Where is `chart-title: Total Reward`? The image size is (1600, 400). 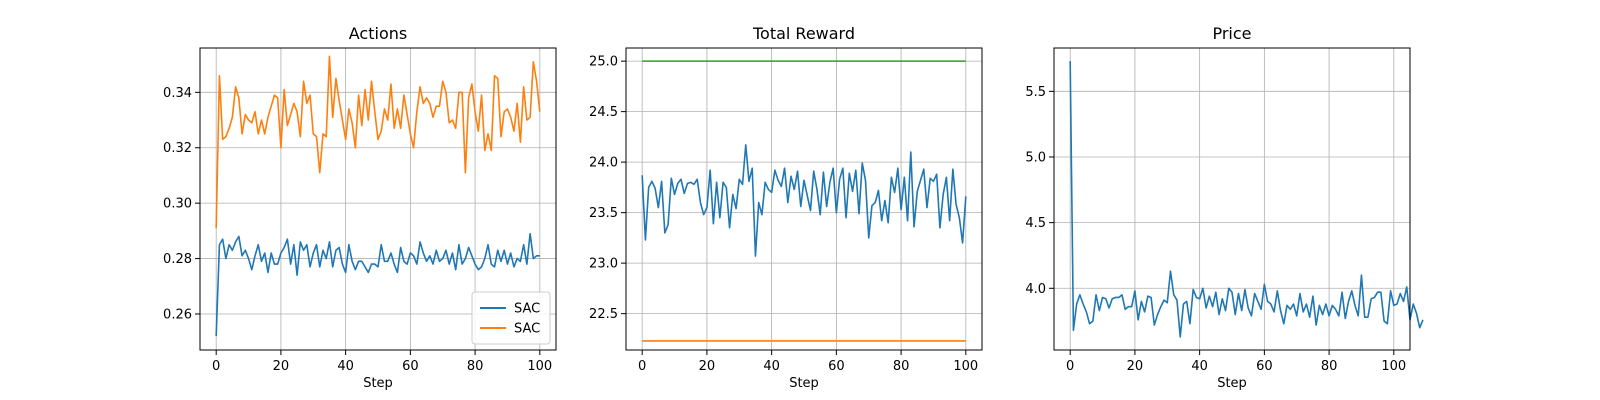 chart-title: Total Reward is located at coordinates (803, 33).